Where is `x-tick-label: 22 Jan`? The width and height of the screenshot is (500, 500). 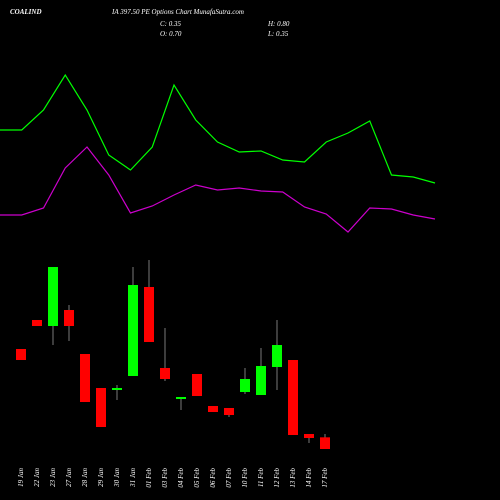 x-tick-label: 22 Jan is located at coordinates (37, 477).